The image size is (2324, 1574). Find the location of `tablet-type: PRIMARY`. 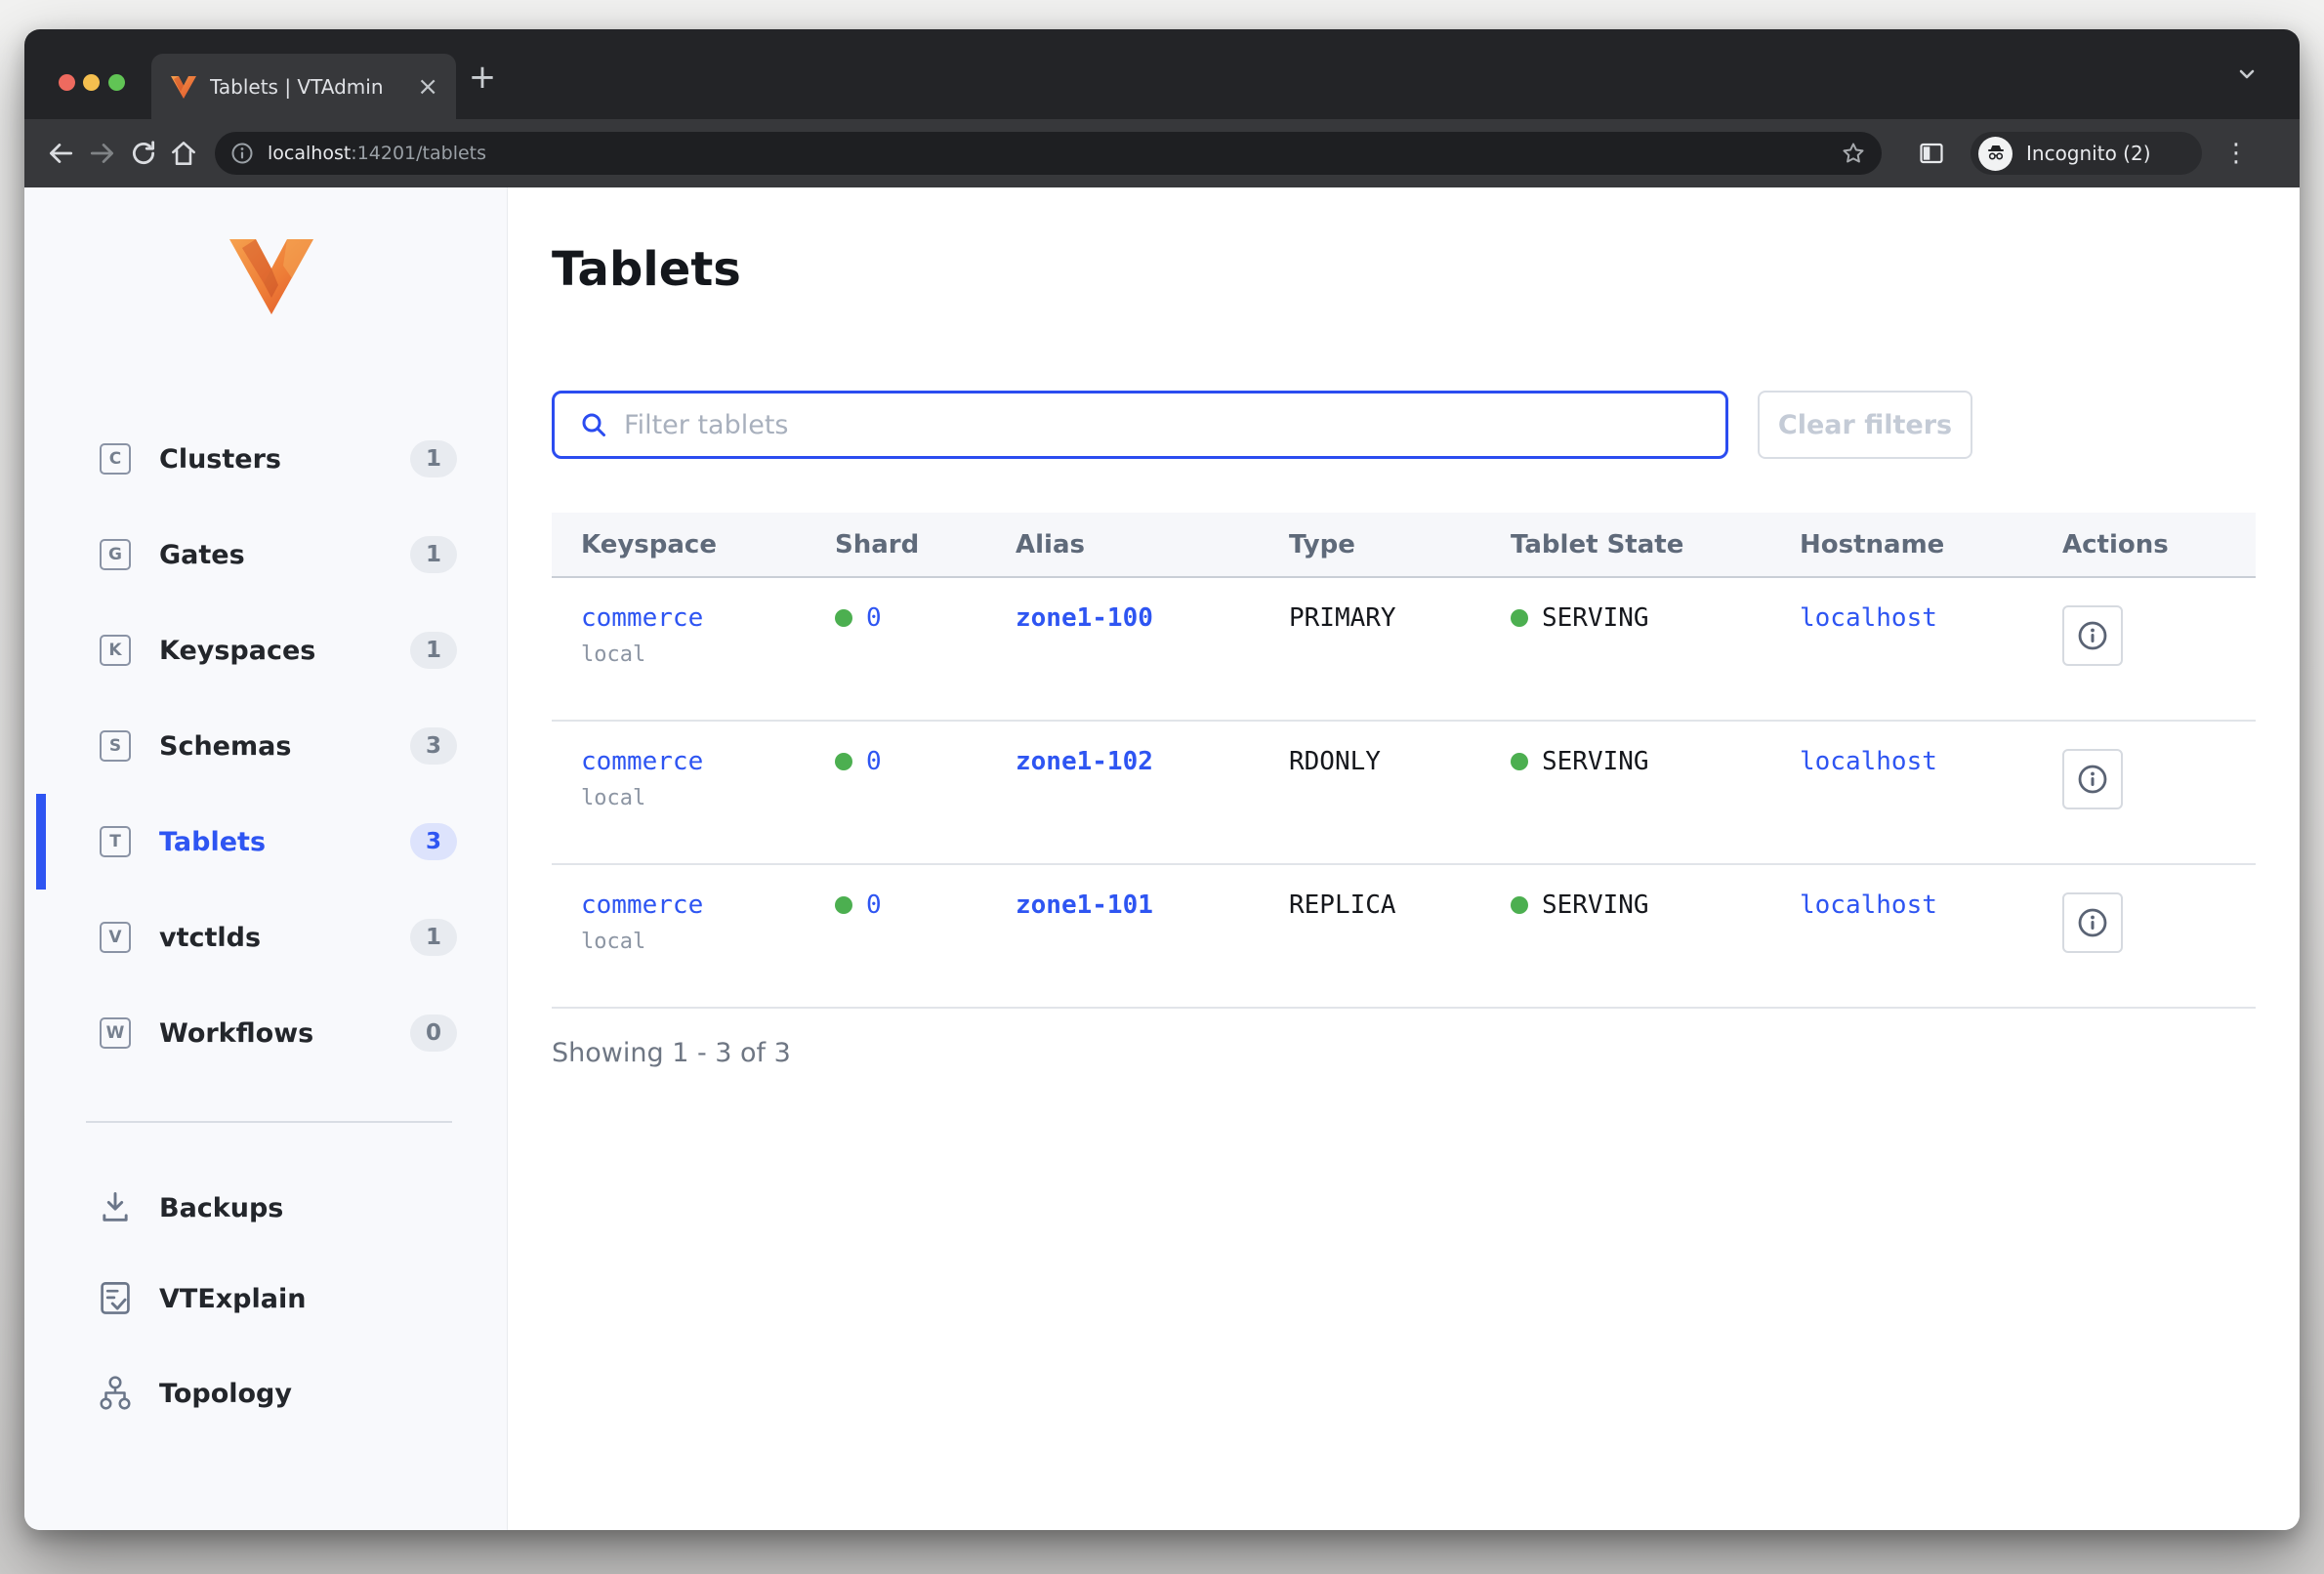

tablet-type: PRIMARY is located at coordinates (1343, 618).